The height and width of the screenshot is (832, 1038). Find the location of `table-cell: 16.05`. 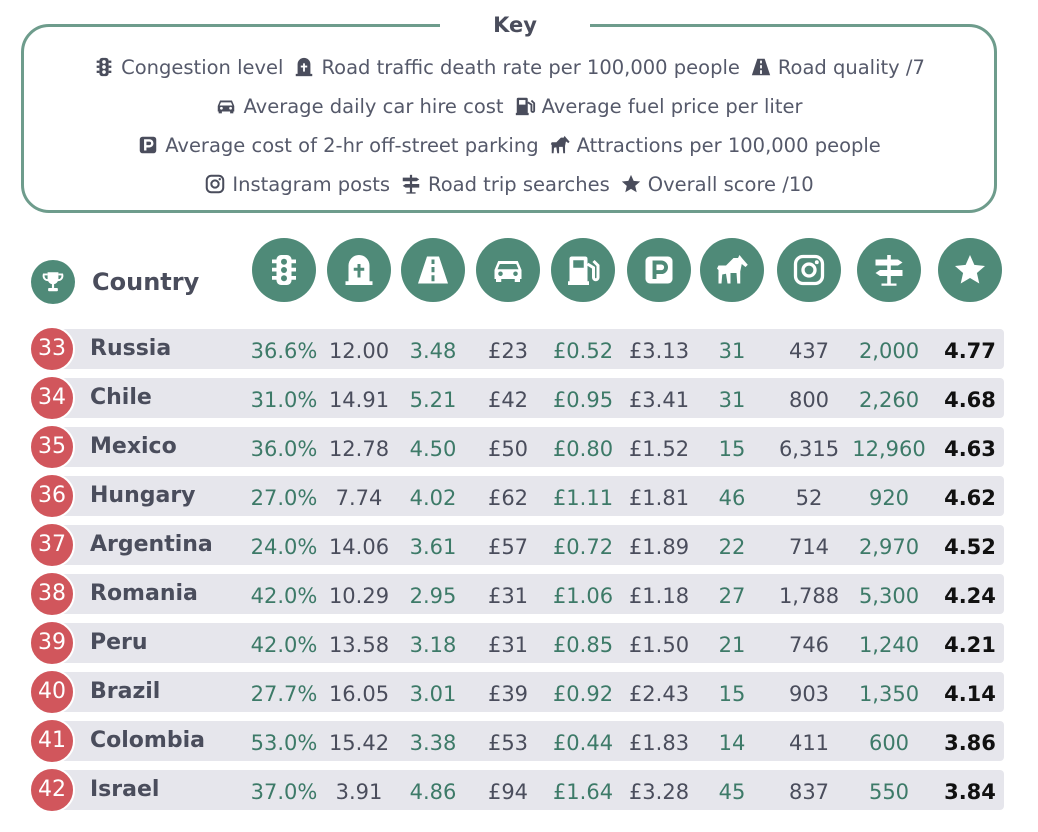

table-cell: 16.05 is located at coordinates (359, 694).